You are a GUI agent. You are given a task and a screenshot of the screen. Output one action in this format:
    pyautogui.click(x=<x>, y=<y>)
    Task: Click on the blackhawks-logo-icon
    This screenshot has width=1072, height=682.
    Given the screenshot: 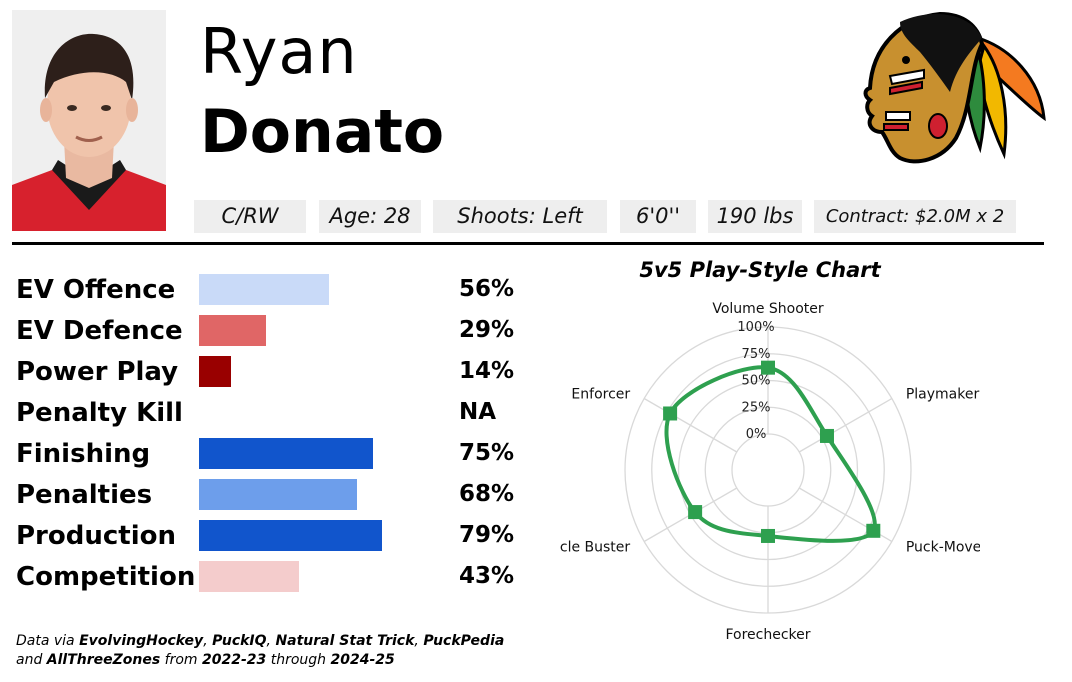 What is the action you would take?
    pyautogui.click(x=954, y=87)
    